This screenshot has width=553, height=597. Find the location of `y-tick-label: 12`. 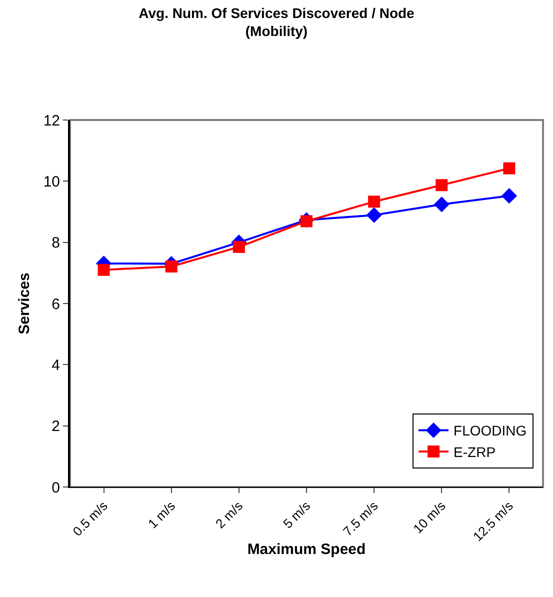

y-tick-label: 12 is located at coordinates (51, 121).